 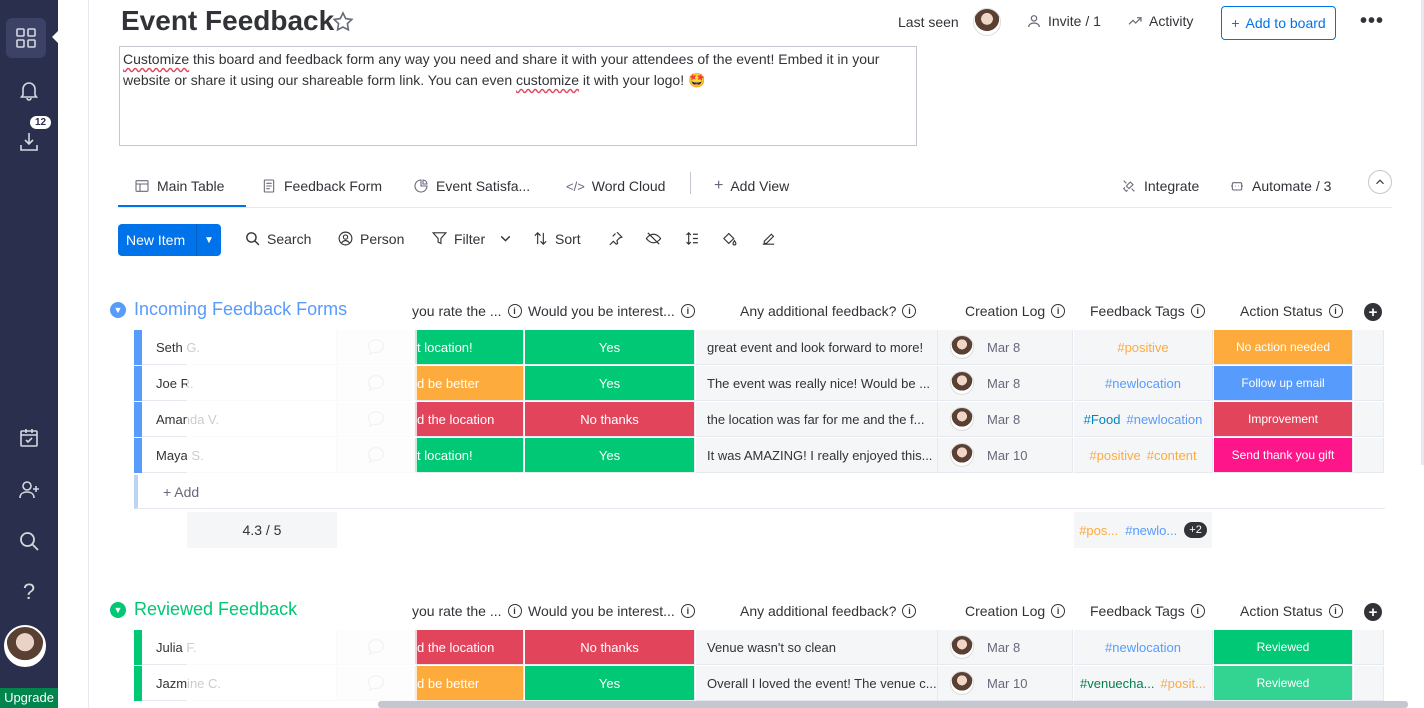 I want to click on integrate-button: Integrate, so click(x=1160, y=186).